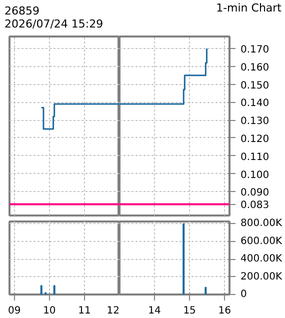 Image resolution: width=285 pixels, height=318 pixels. What do you see at coordinates (113, 311) in the screenshot?
I see `x-tick-label: 12` at bounding box center [113, 311].